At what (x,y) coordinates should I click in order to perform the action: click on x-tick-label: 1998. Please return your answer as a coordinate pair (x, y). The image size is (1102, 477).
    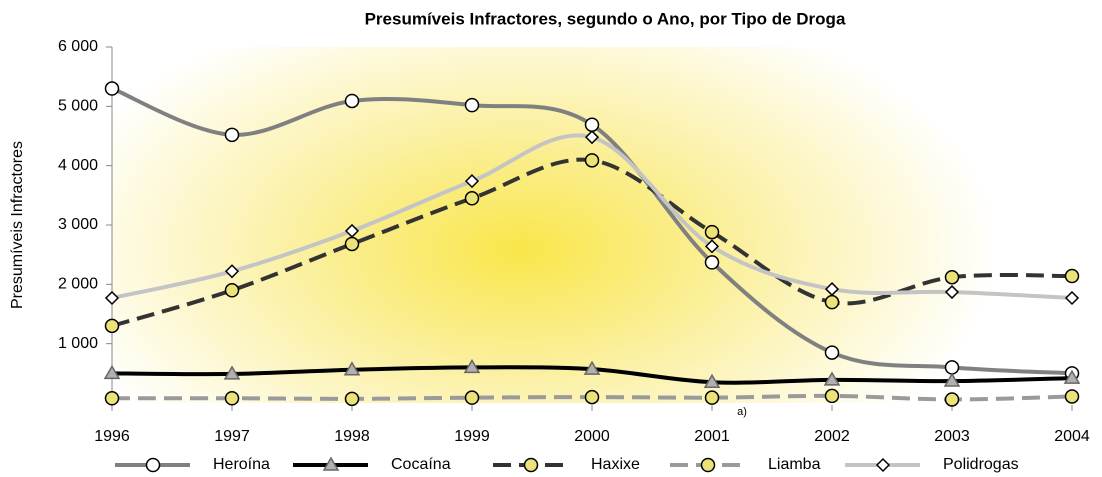
    Looking at the image, I should click on (352, 436).